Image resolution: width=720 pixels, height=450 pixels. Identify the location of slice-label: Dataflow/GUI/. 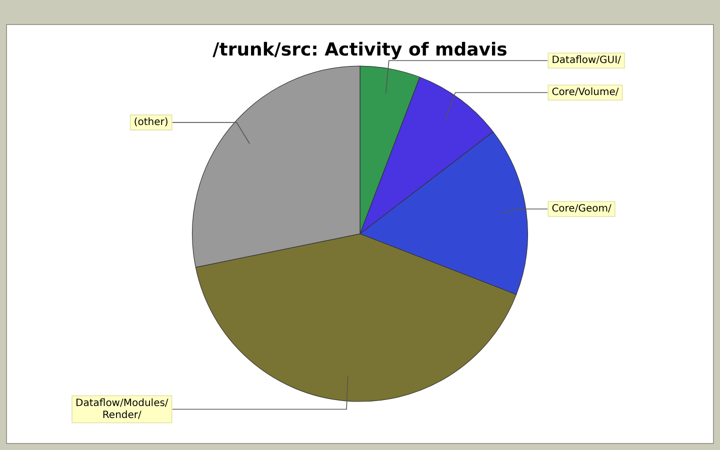
(587, 60).